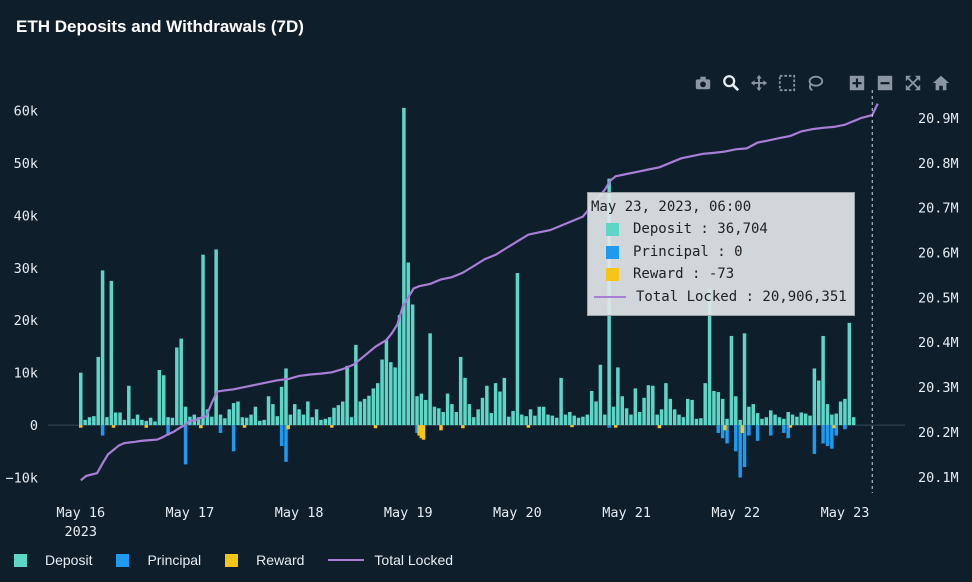  What do you see at coordinates (390, 560) in the screenshot?
I see `legend-item-total-locked: Total Locked` at bounding box center [390, 560].